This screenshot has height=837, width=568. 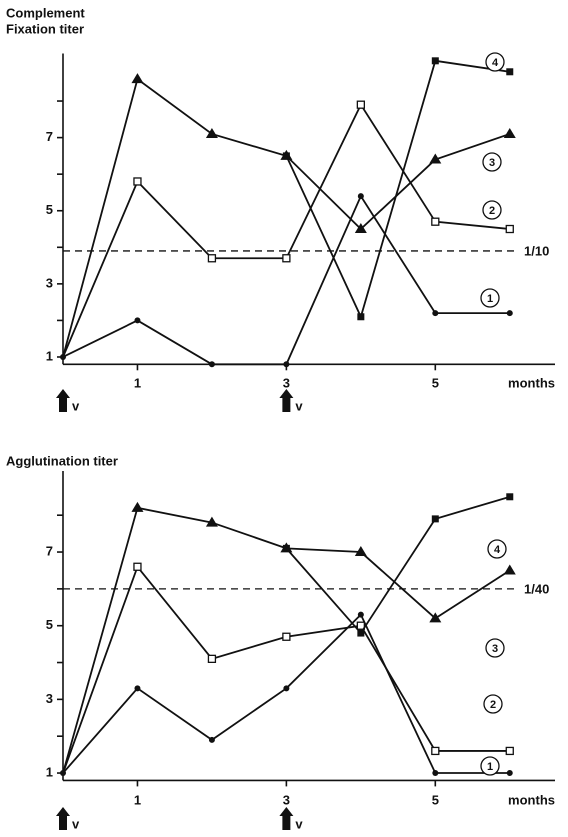 I want to click on reference-label: 1/40, so click(x=536, y=588).